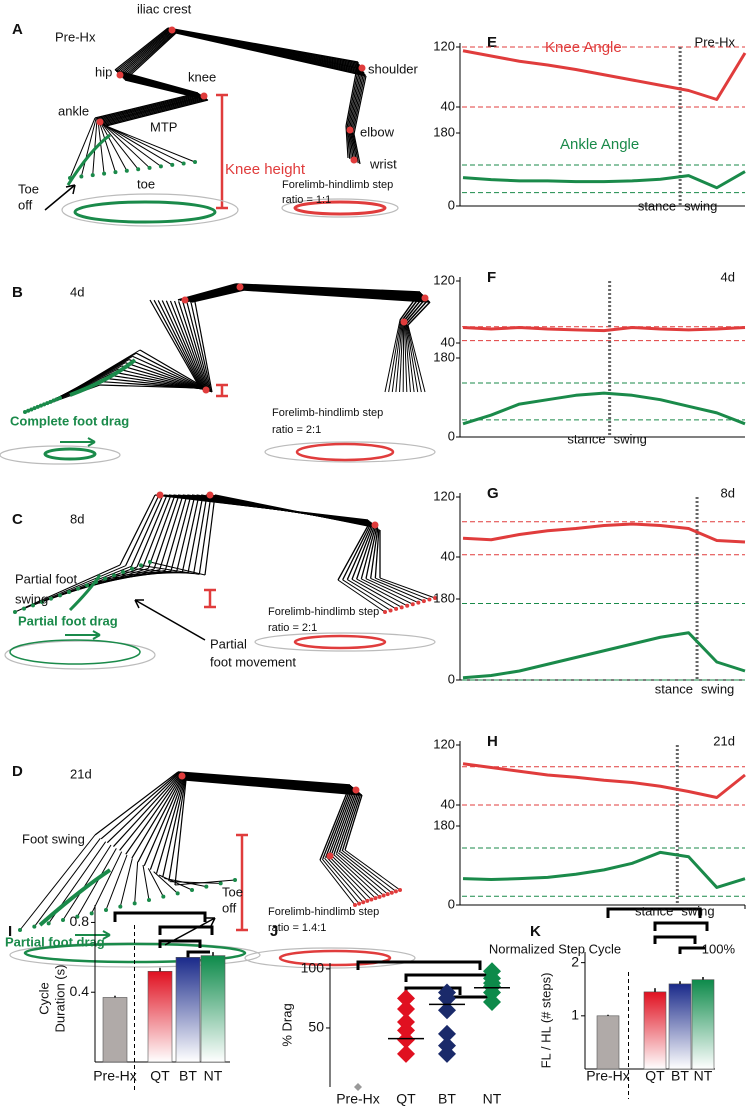  Describe the element at coordinates (115, 1076) in the screenshot. I see `x-tick-label: Pre-Hx` at that location.